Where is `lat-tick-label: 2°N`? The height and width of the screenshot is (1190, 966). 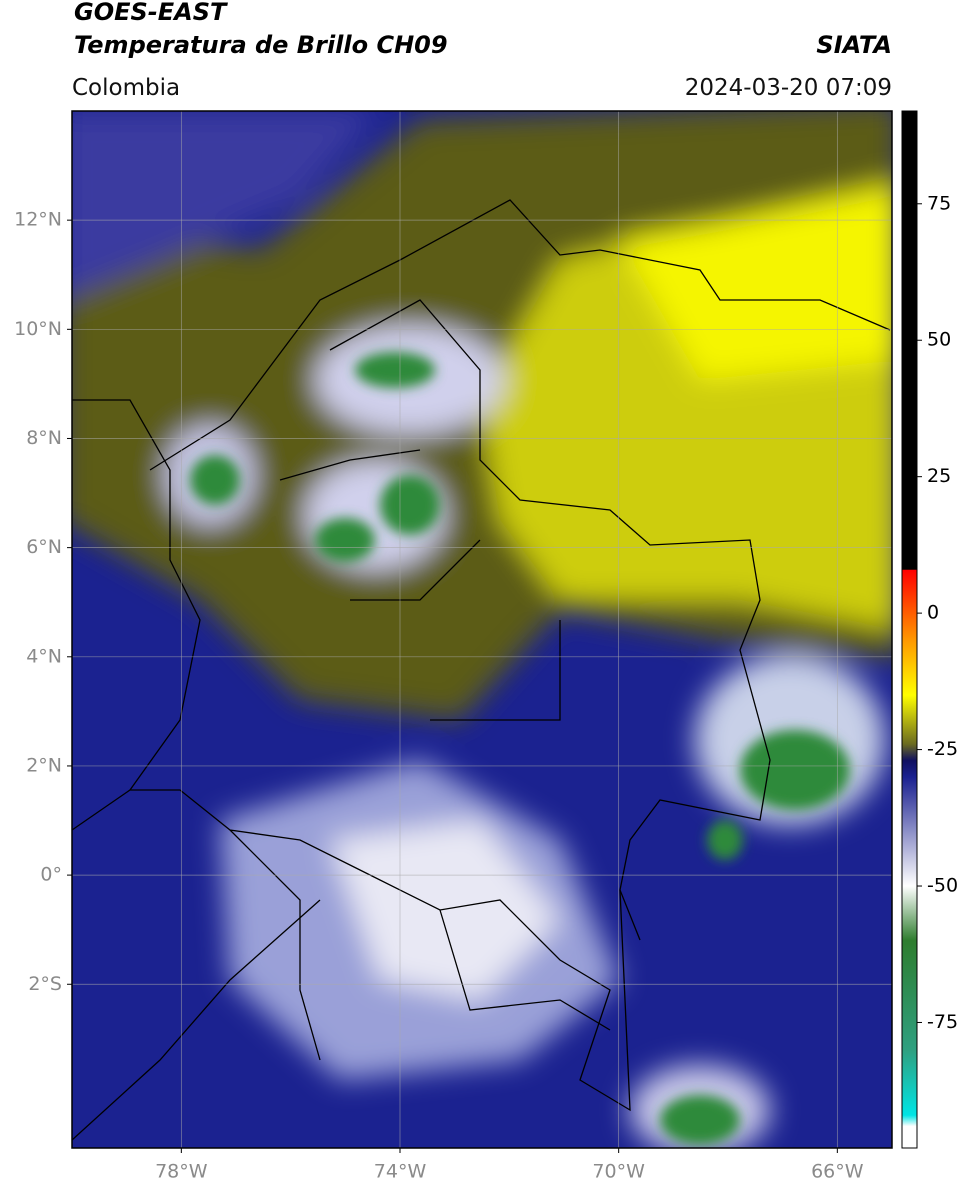
lat-tick-label: 2°N is located at coordinates (44, 765).